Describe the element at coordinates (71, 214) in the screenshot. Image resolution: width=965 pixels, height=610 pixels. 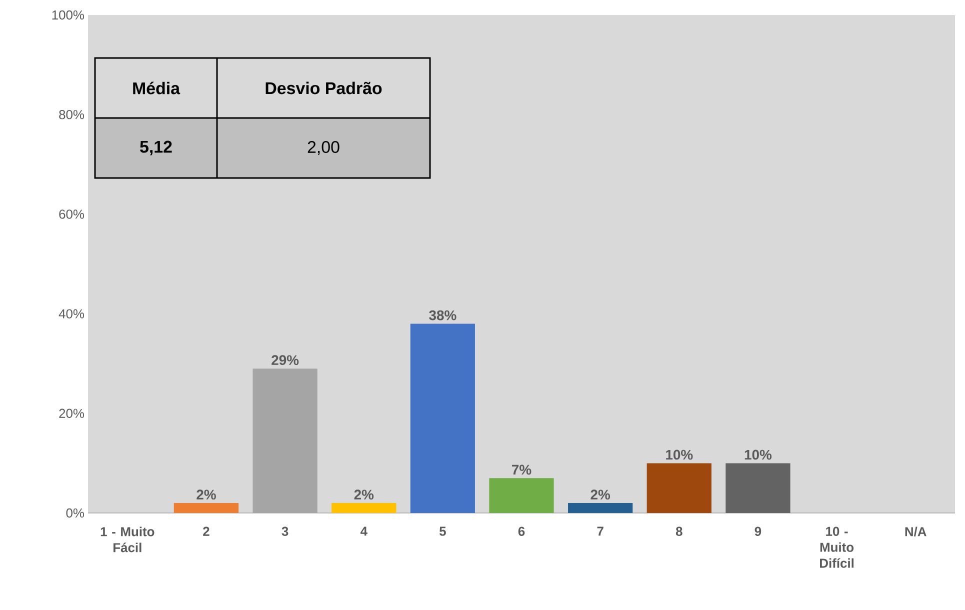
I see `y-tick-label: 60%` at that location.